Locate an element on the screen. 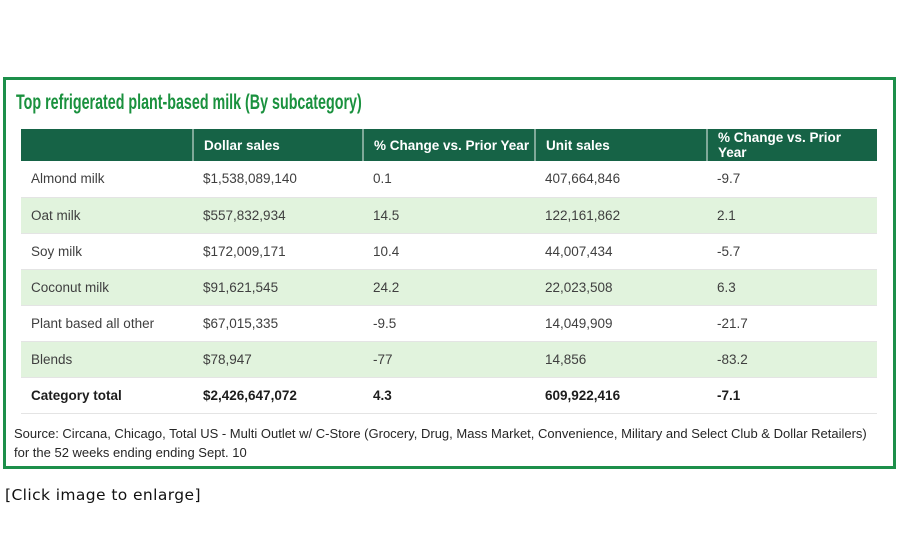 The width and height of the screenshot is (900, 550). table-cell: -83.2 is located at coordinates (792, 359).